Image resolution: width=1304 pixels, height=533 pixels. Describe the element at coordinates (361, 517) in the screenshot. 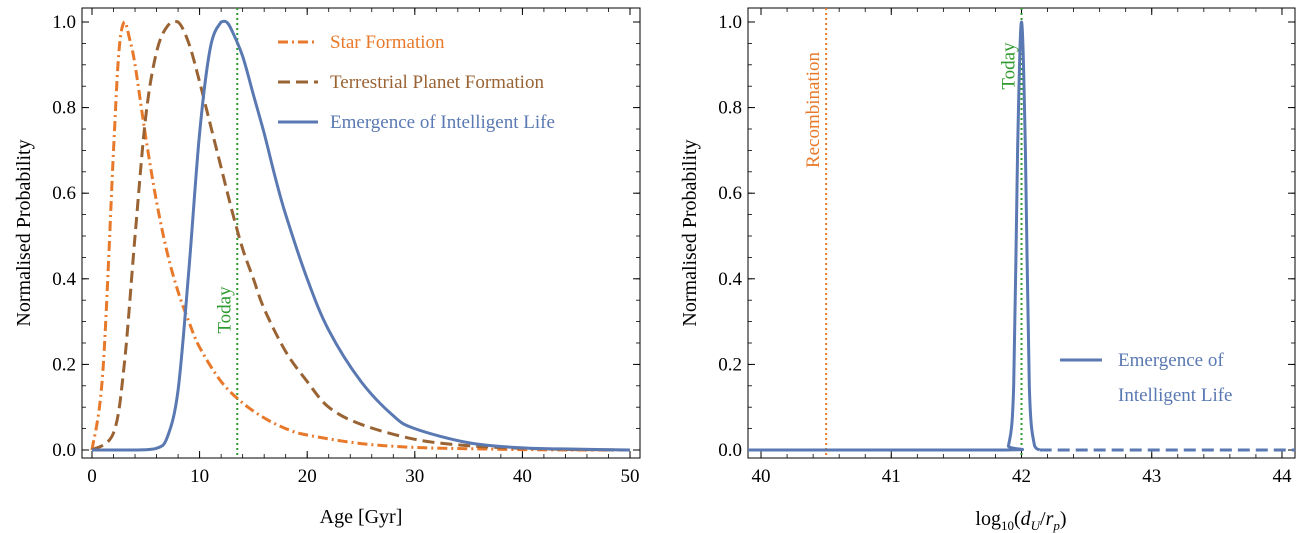

I see `left-x-axis-title: Age [Gyr]` at that location.